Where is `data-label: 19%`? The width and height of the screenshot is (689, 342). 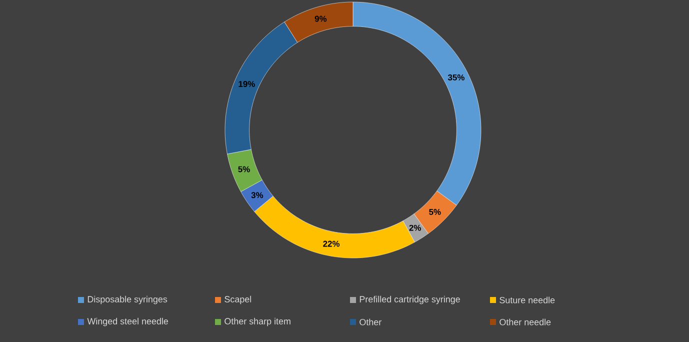 data-label: 19% is located at coordinates (246, 83).